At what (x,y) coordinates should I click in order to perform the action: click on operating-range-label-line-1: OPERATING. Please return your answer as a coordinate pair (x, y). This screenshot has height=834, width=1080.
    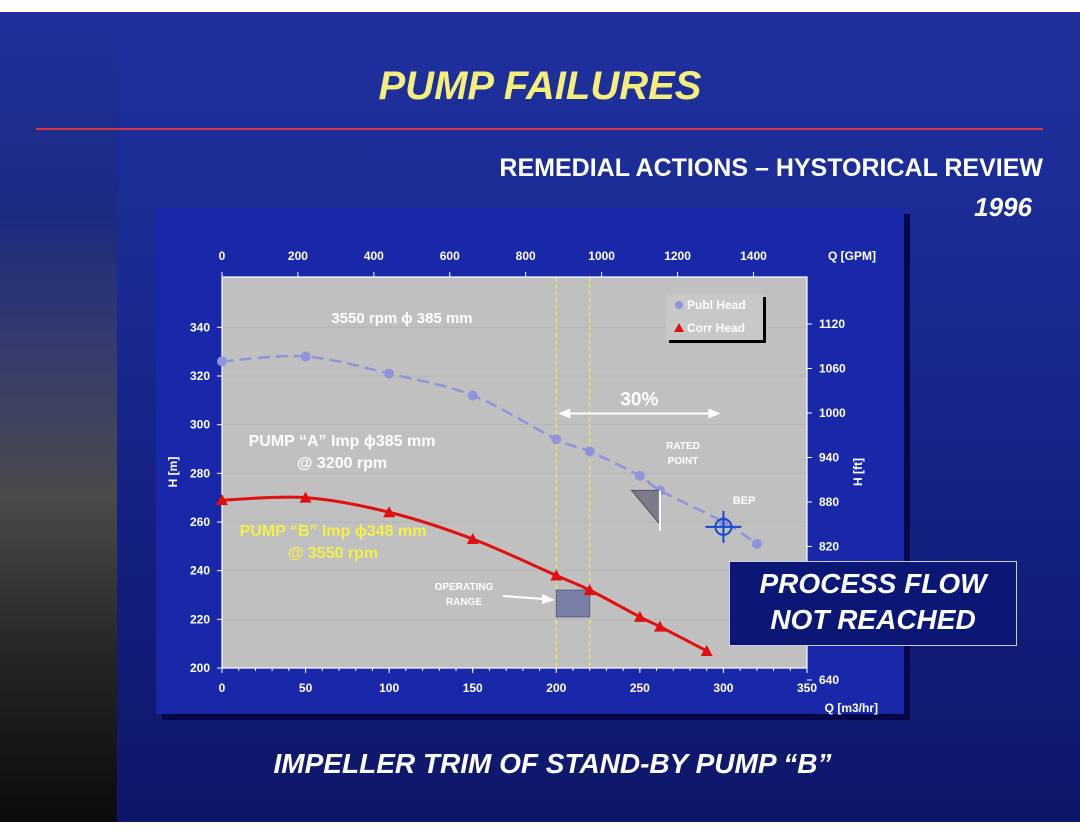
    Looking at the image, I should click on (464, 587).